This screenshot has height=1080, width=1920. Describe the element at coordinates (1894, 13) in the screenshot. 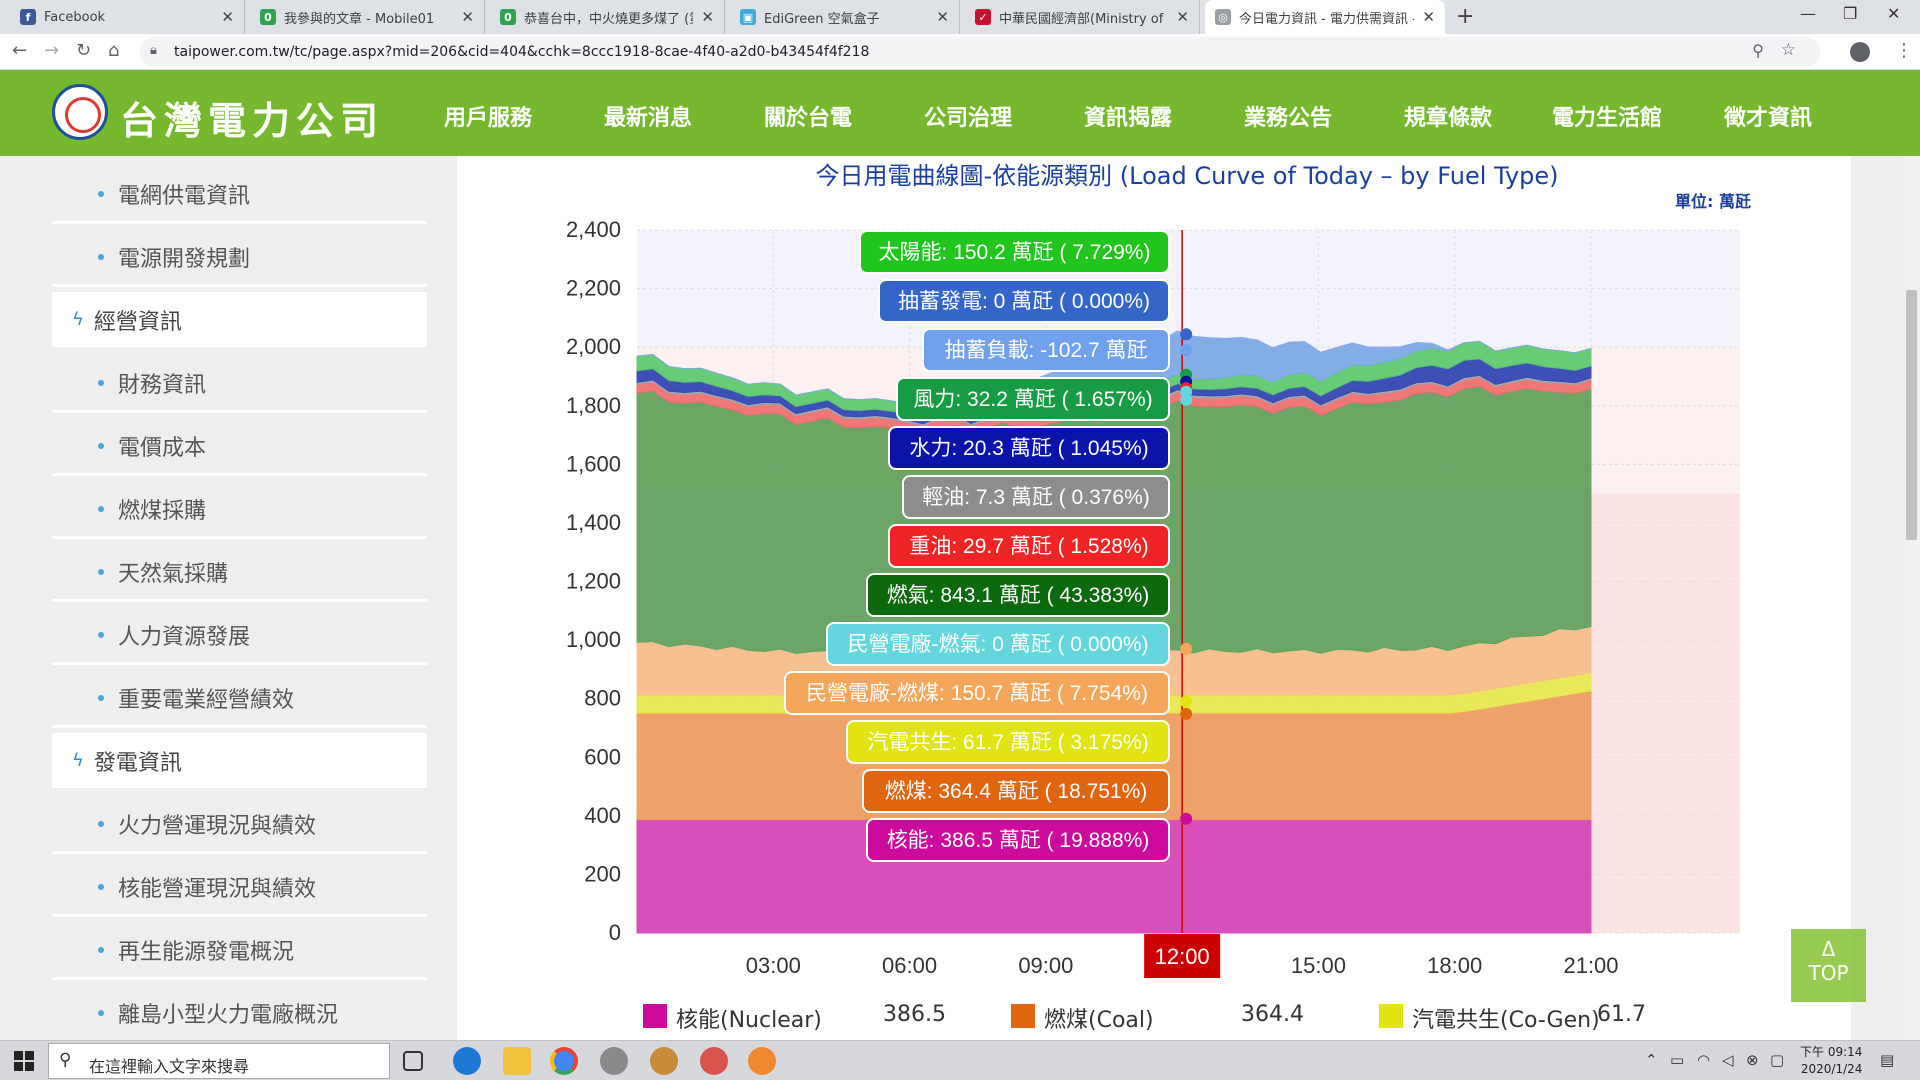

I see `close-window-button: ✕` at that location.